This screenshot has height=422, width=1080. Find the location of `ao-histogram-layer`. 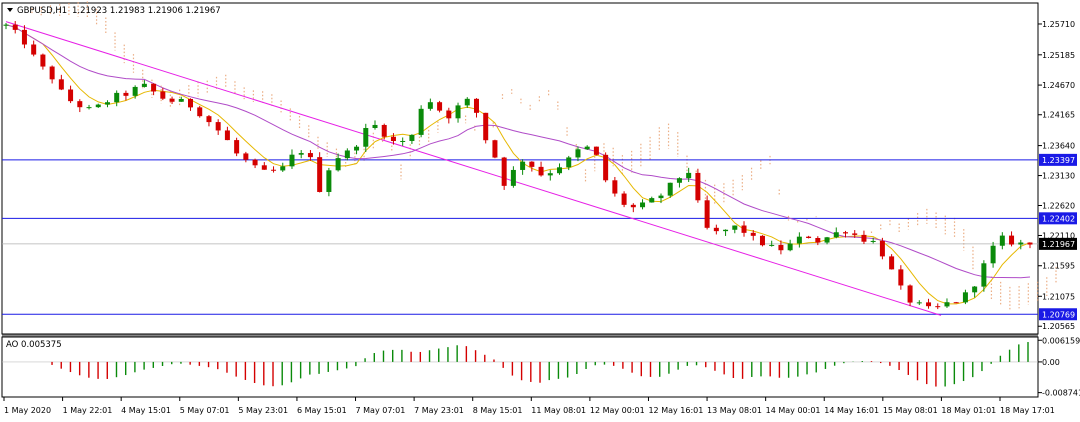

ao-histogram-layer is located at coordinates (520, 364).